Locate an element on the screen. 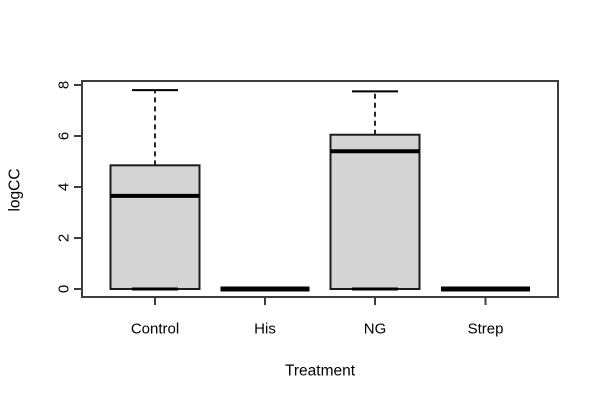 The image size is (600, 400). y-tick-label: 4 is located at coordinates (64, 187).